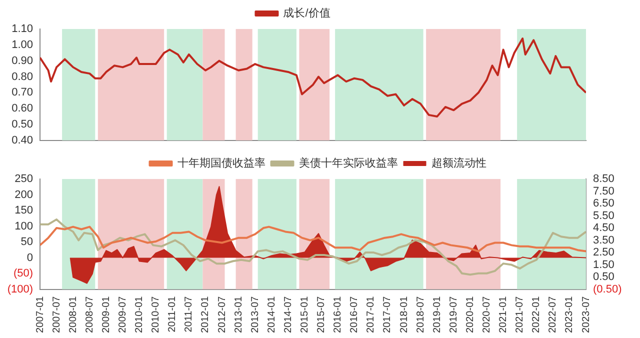 This screenshot has width=640, height=338. What do you see at coordinates (437, 315) in the screenshot?
I see `x-tick-label: 2019-01` at bounding box center [437, 315].